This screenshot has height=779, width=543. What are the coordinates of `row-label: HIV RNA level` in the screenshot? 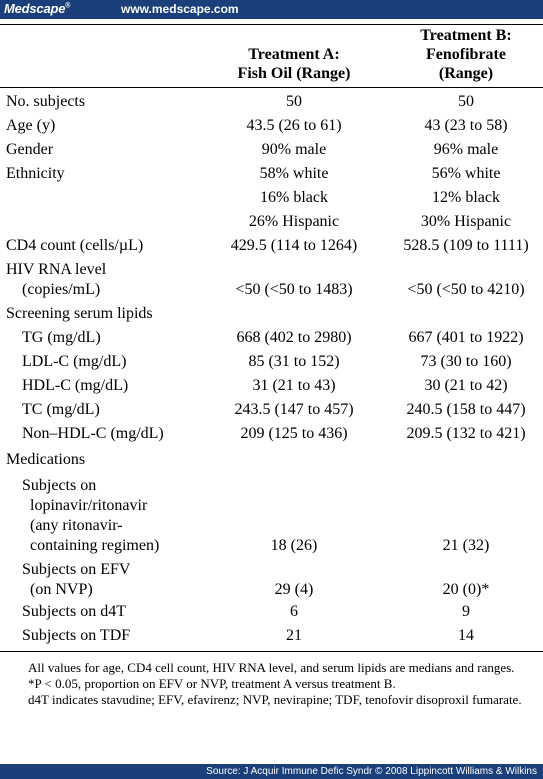 It's located at (56, 269).